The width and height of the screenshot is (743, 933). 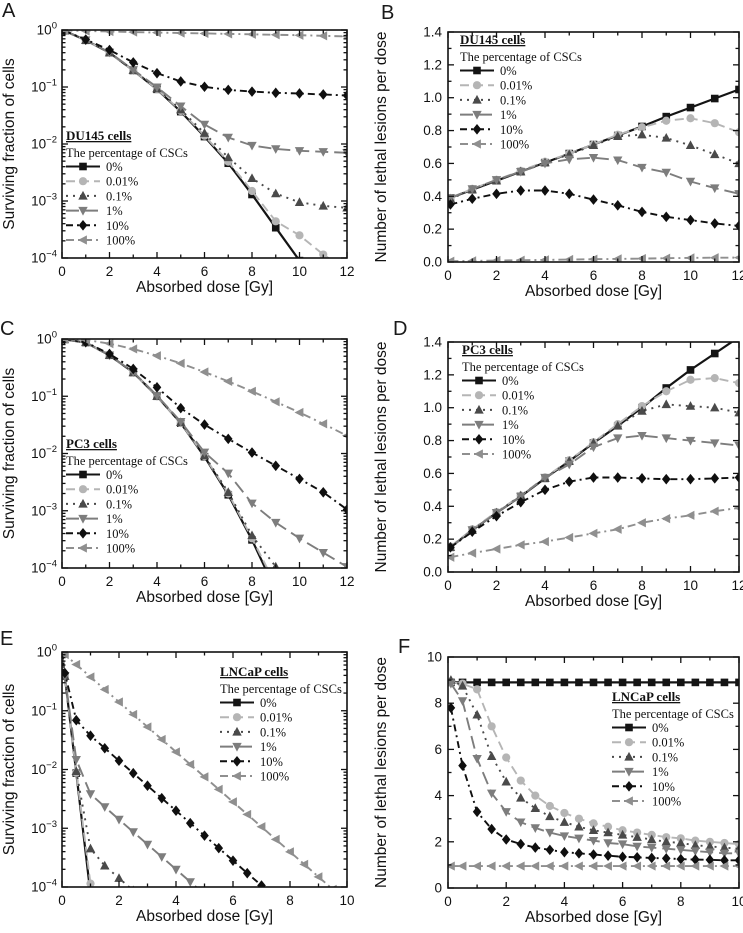 I want to click on panel-b-letter: B, so click(x=388, y=13).